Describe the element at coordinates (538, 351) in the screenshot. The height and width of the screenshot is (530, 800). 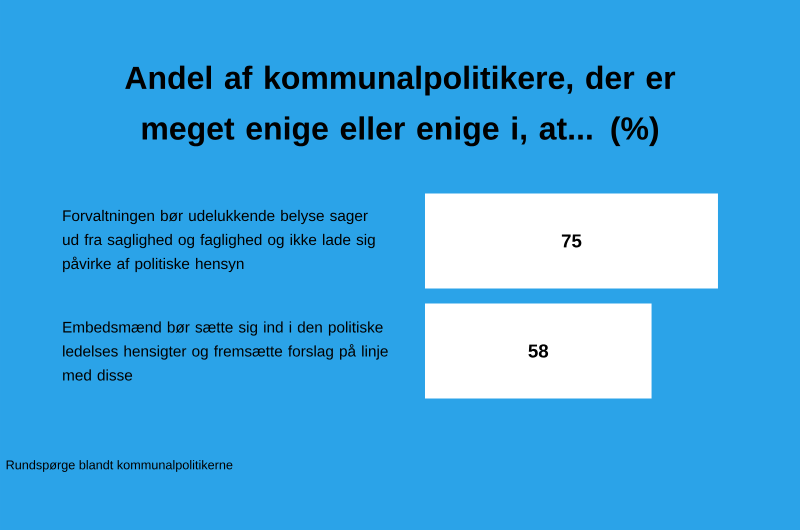
I see `data-label: 58` at that location.